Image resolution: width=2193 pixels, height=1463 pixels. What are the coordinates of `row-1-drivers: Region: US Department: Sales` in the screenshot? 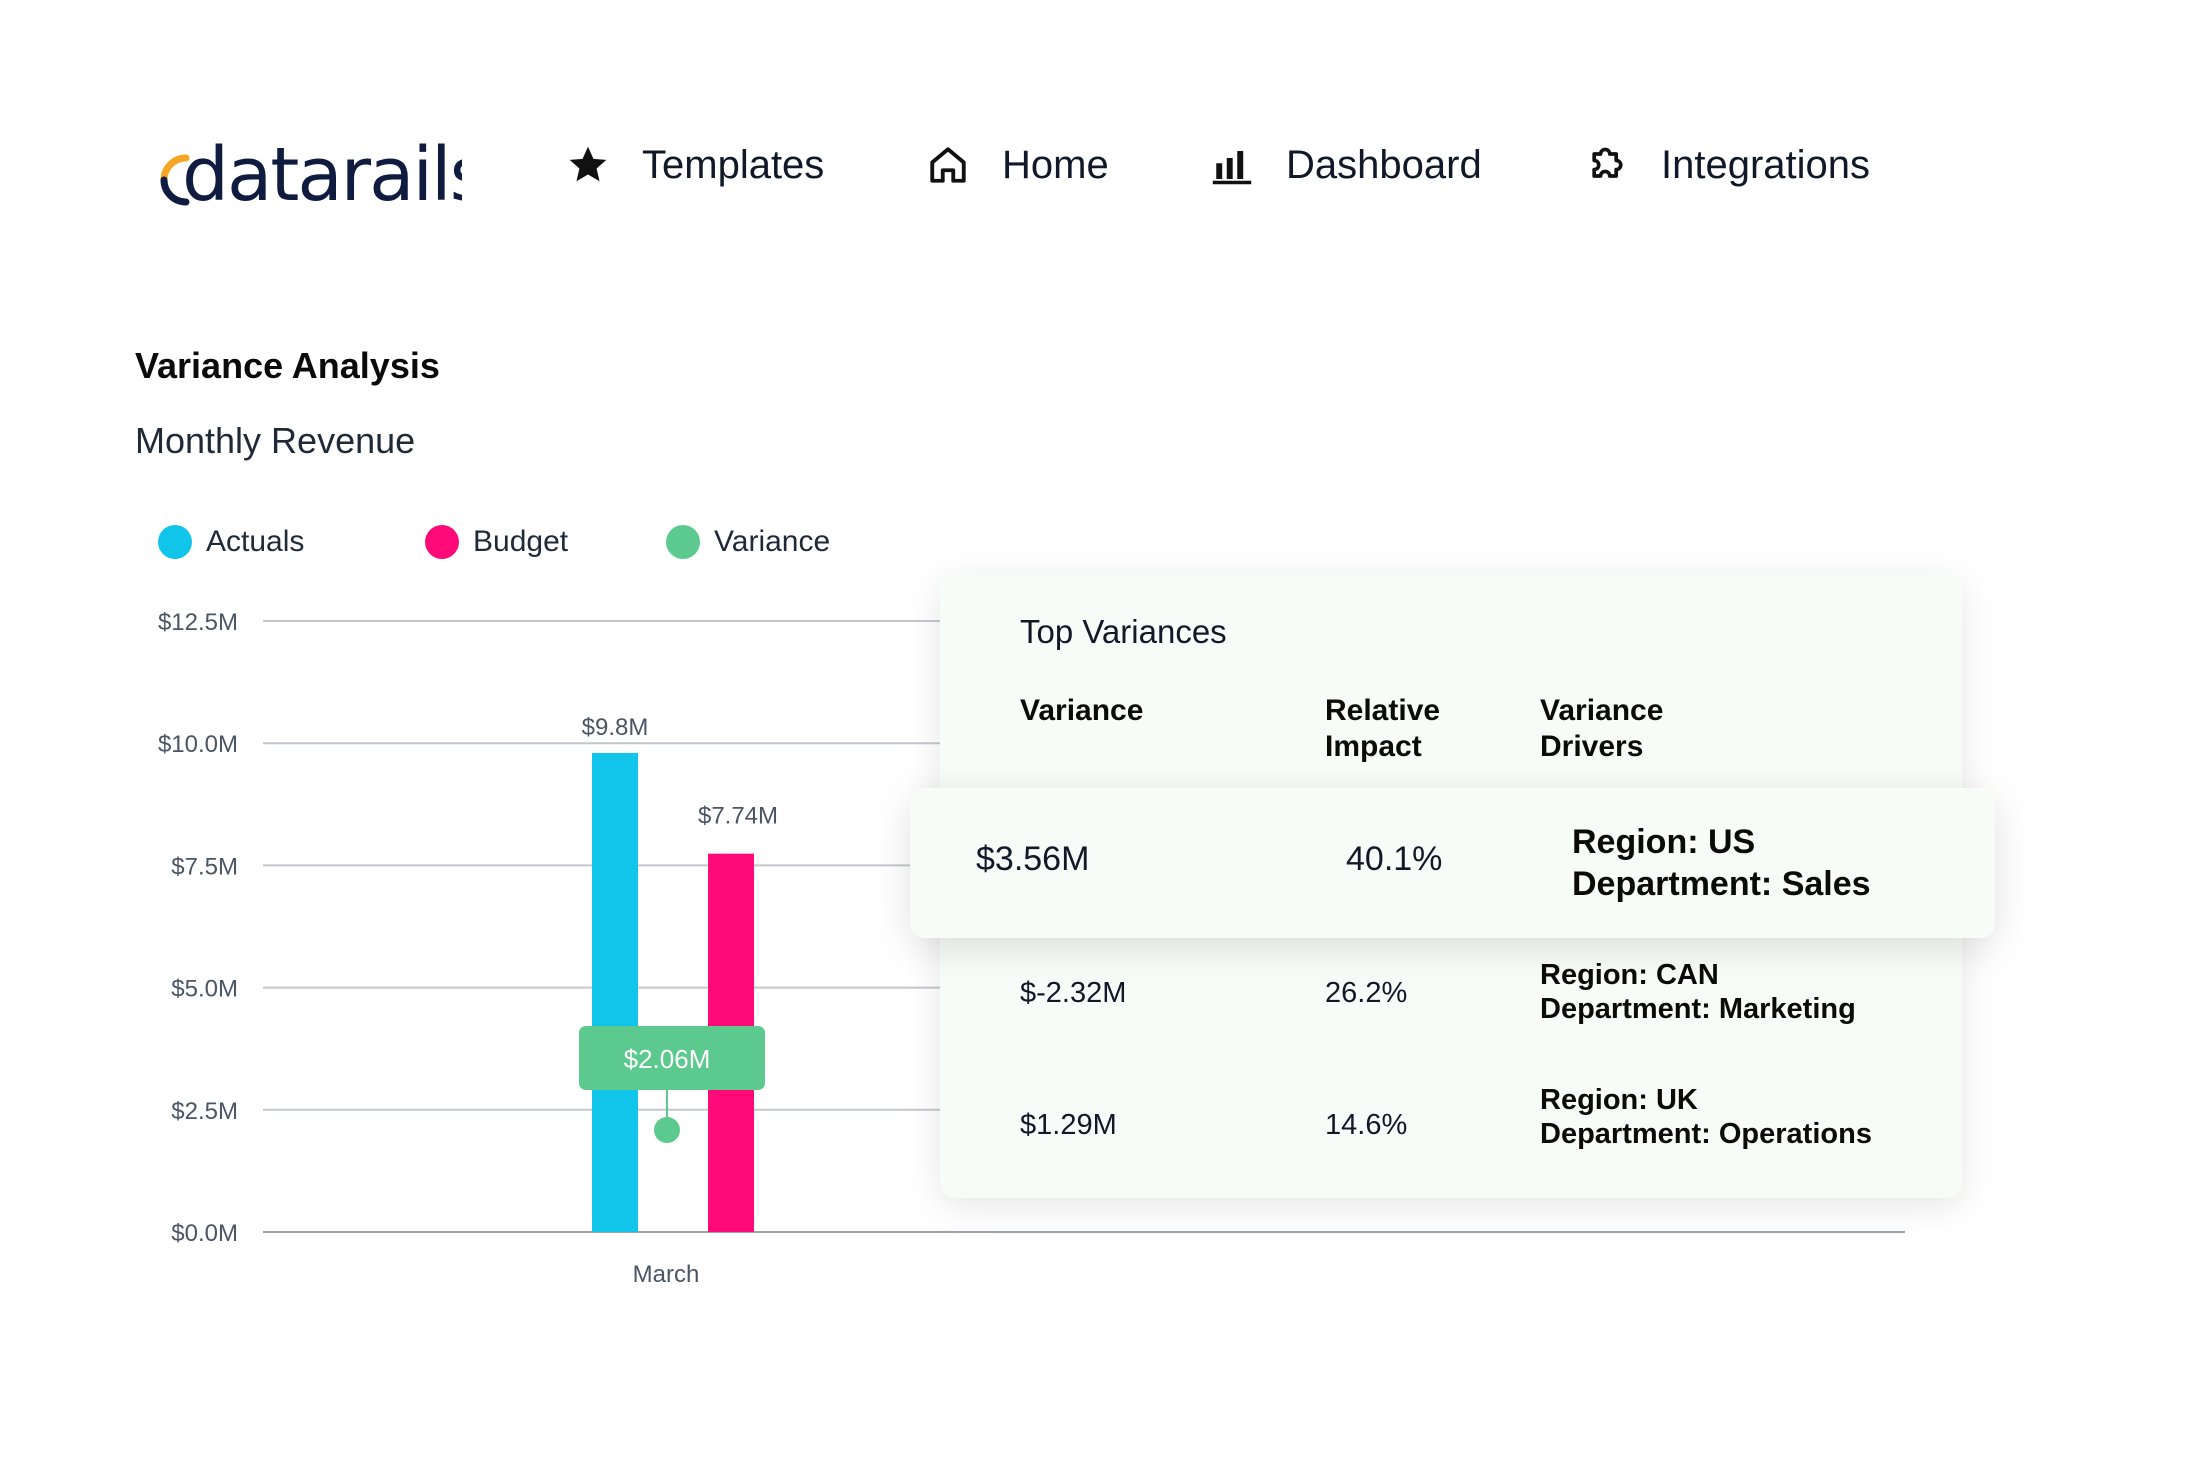 It's located at (1721, 863).